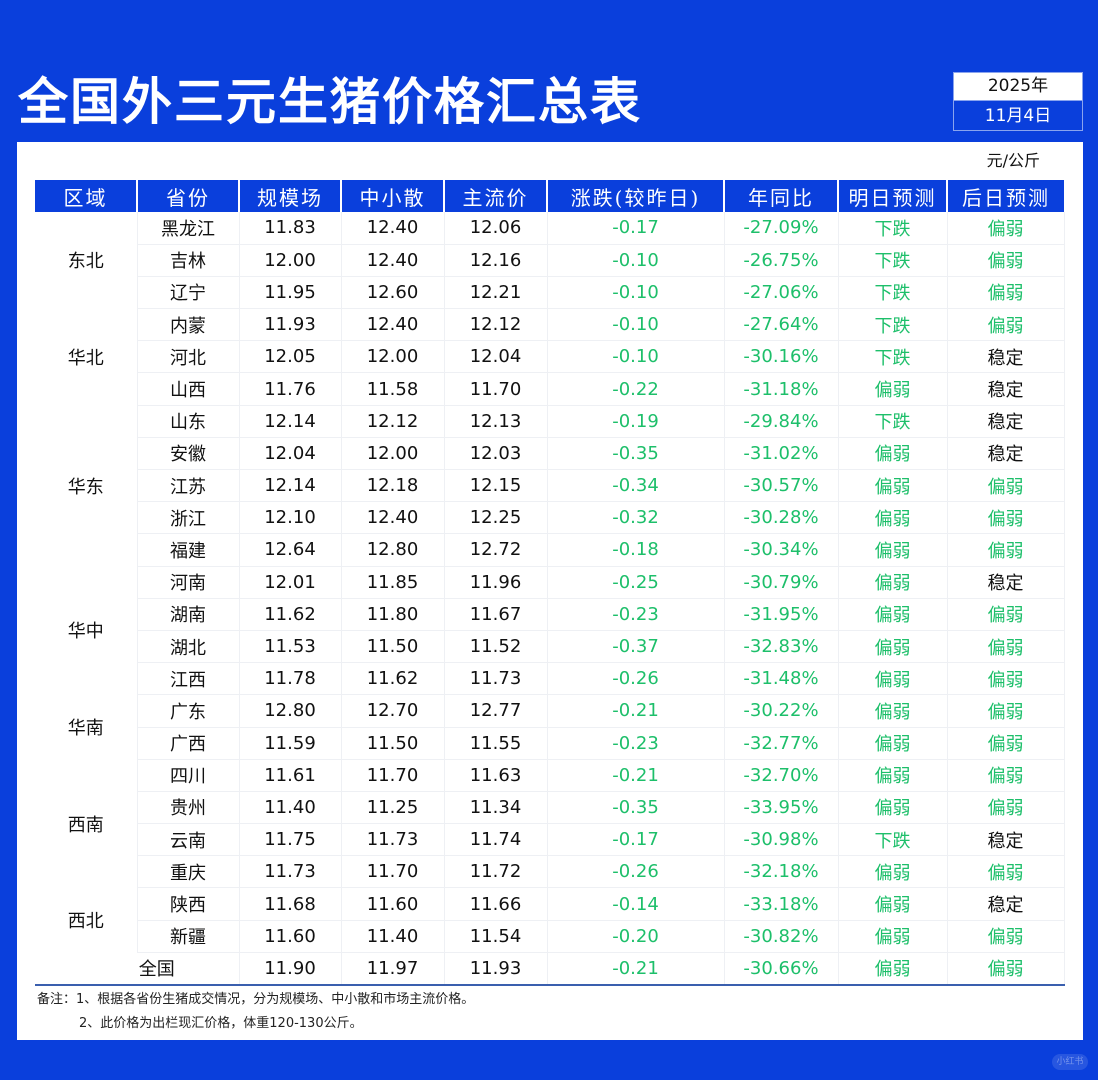 This screenshot has height=1080, width=1098. Describe the element at coordinates (290, 293) in the screenshot. I see `cell-large-farm: 11.95` at that location.